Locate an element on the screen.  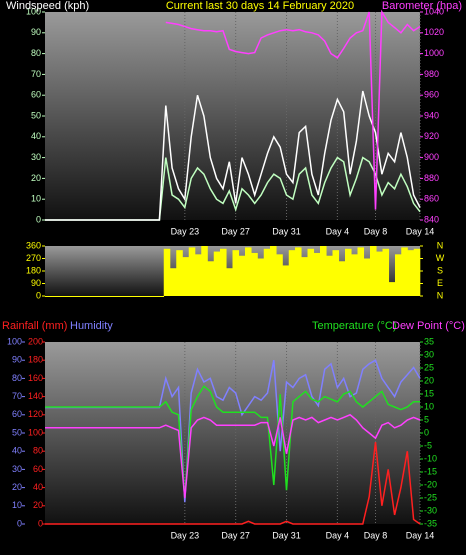
y-tick-label: 880 is located at coordinates (431, 178).